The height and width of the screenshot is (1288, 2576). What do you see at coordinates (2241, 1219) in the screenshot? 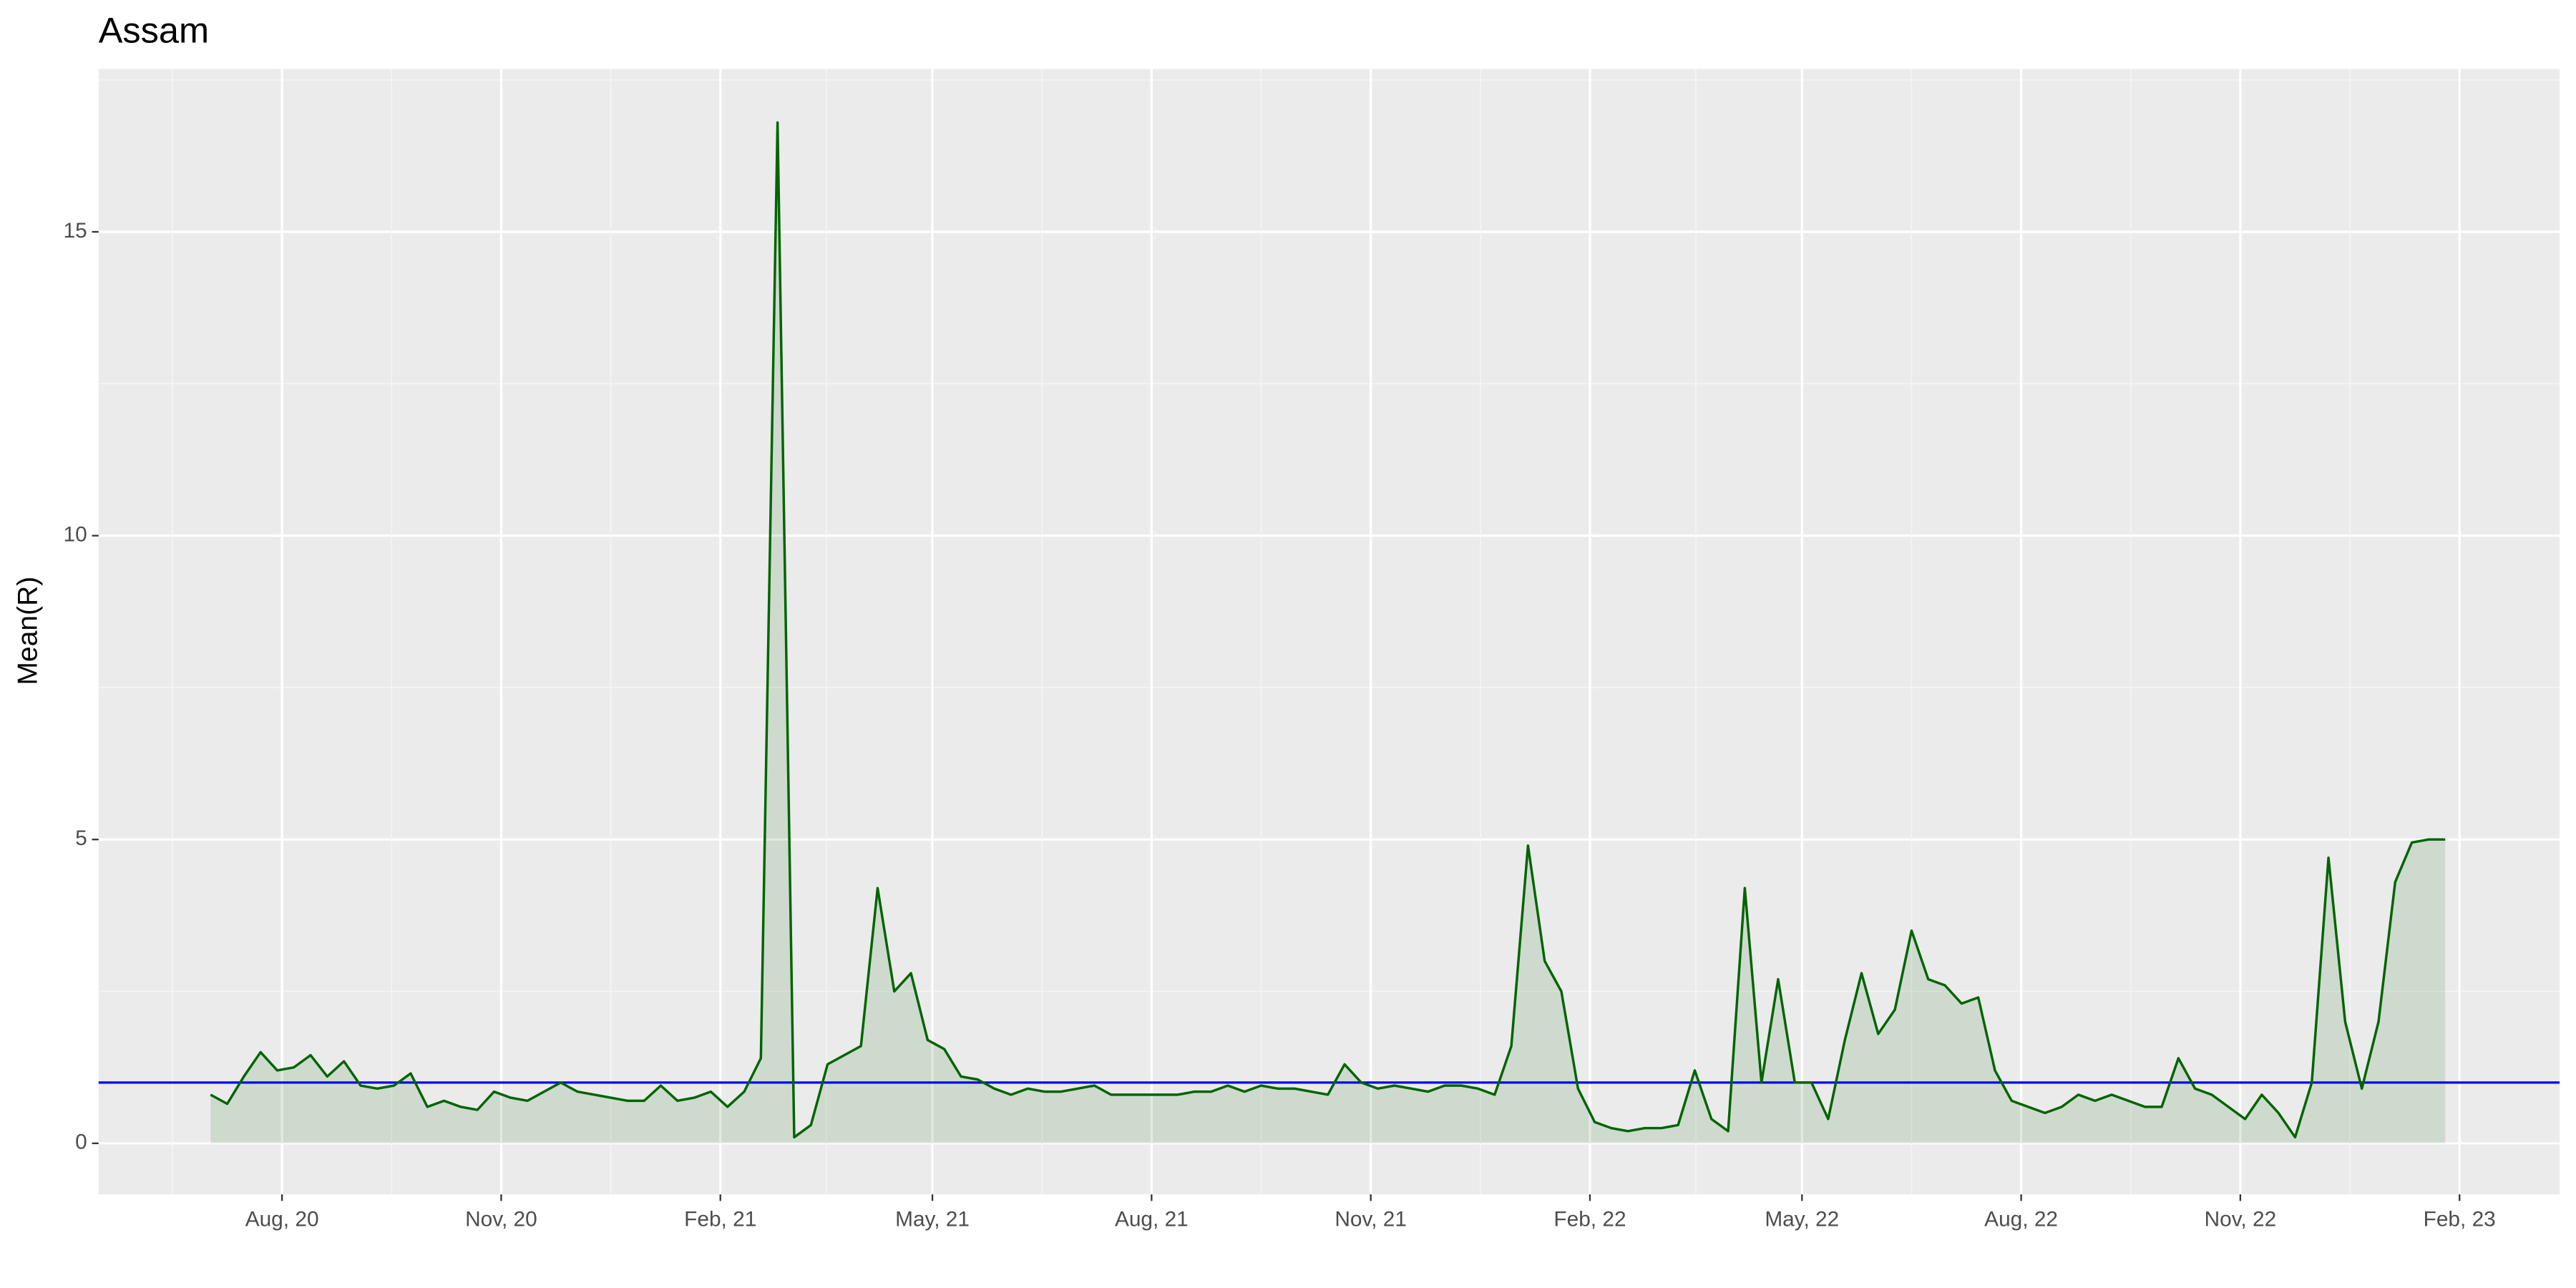
I see `x-tick-label: Nov, 22` at bounding box center [2241, 1219].